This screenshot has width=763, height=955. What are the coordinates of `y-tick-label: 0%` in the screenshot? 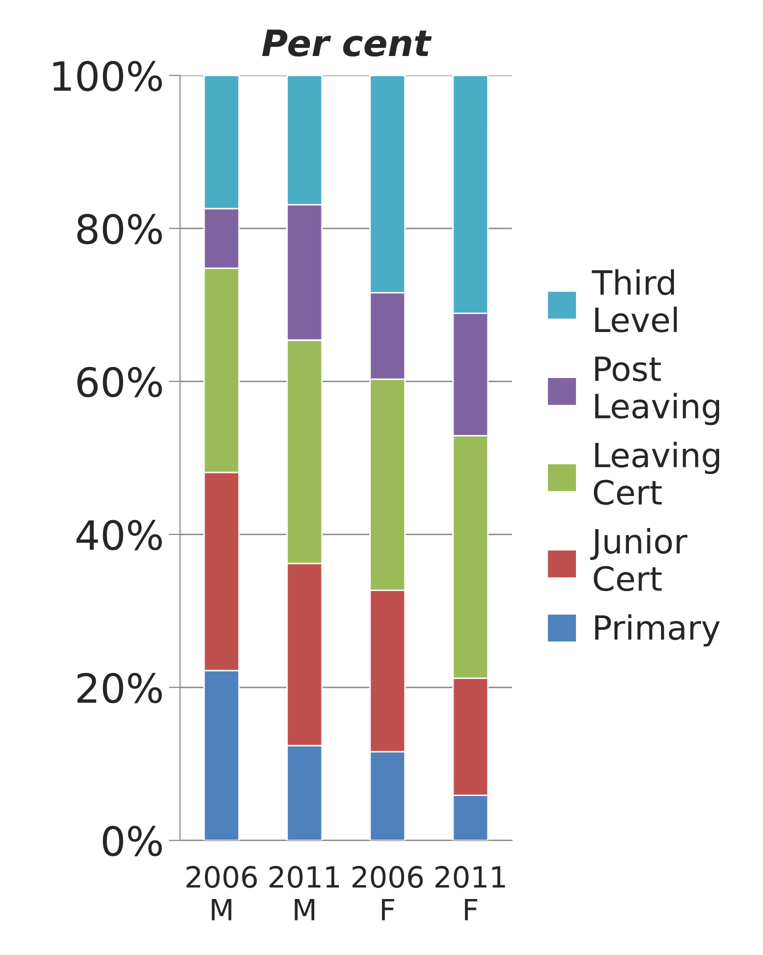 It's located at (132, 841).